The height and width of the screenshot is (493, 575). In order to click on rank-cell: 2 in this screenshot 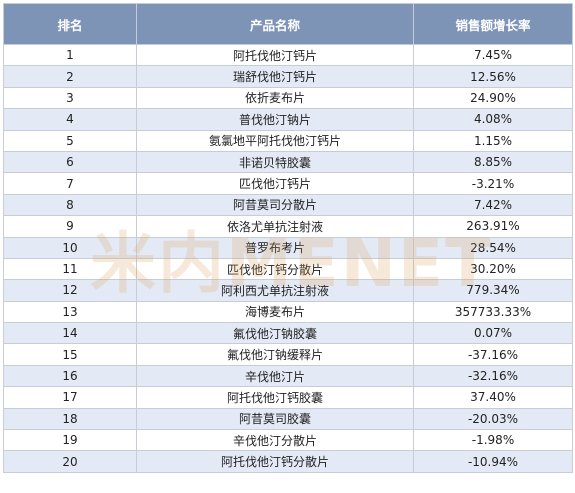, I will do `click(70, 76)`.